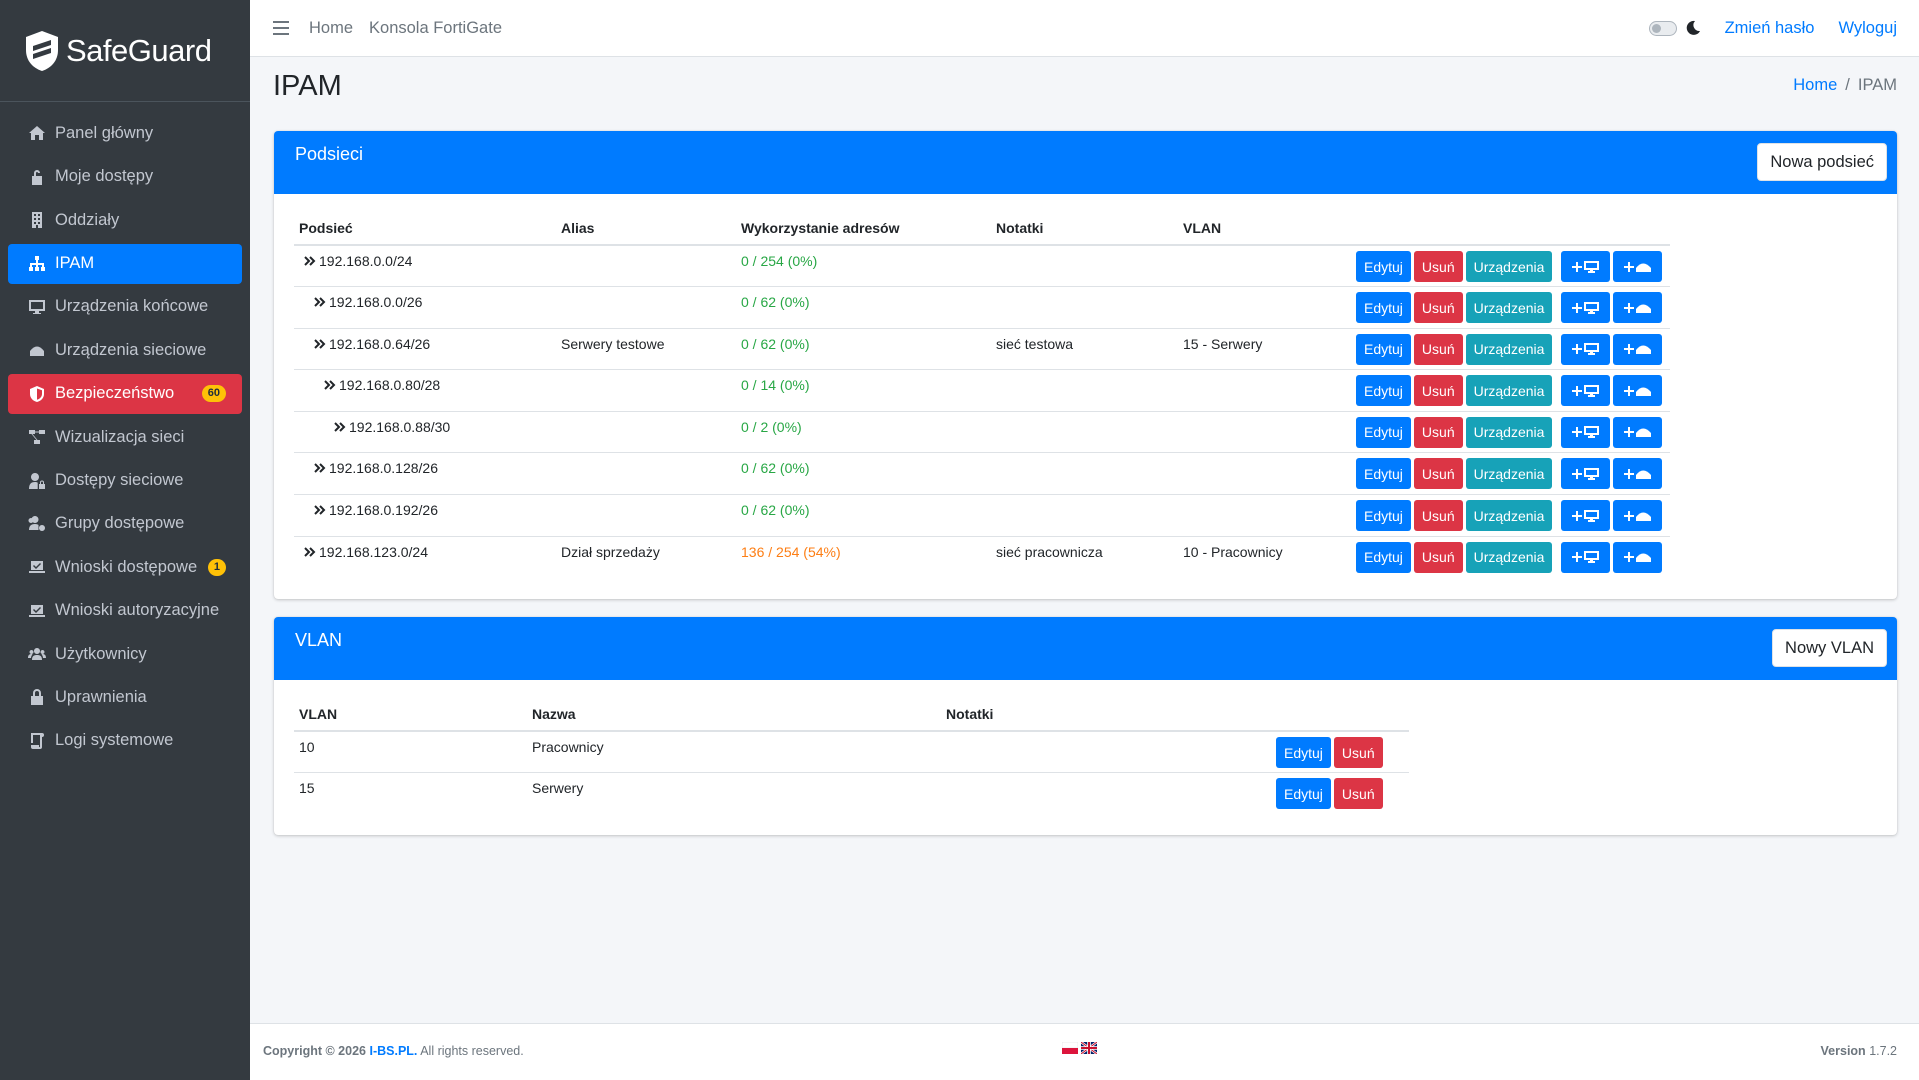  I want to click on top-link-home: Home, so click(331, 27).